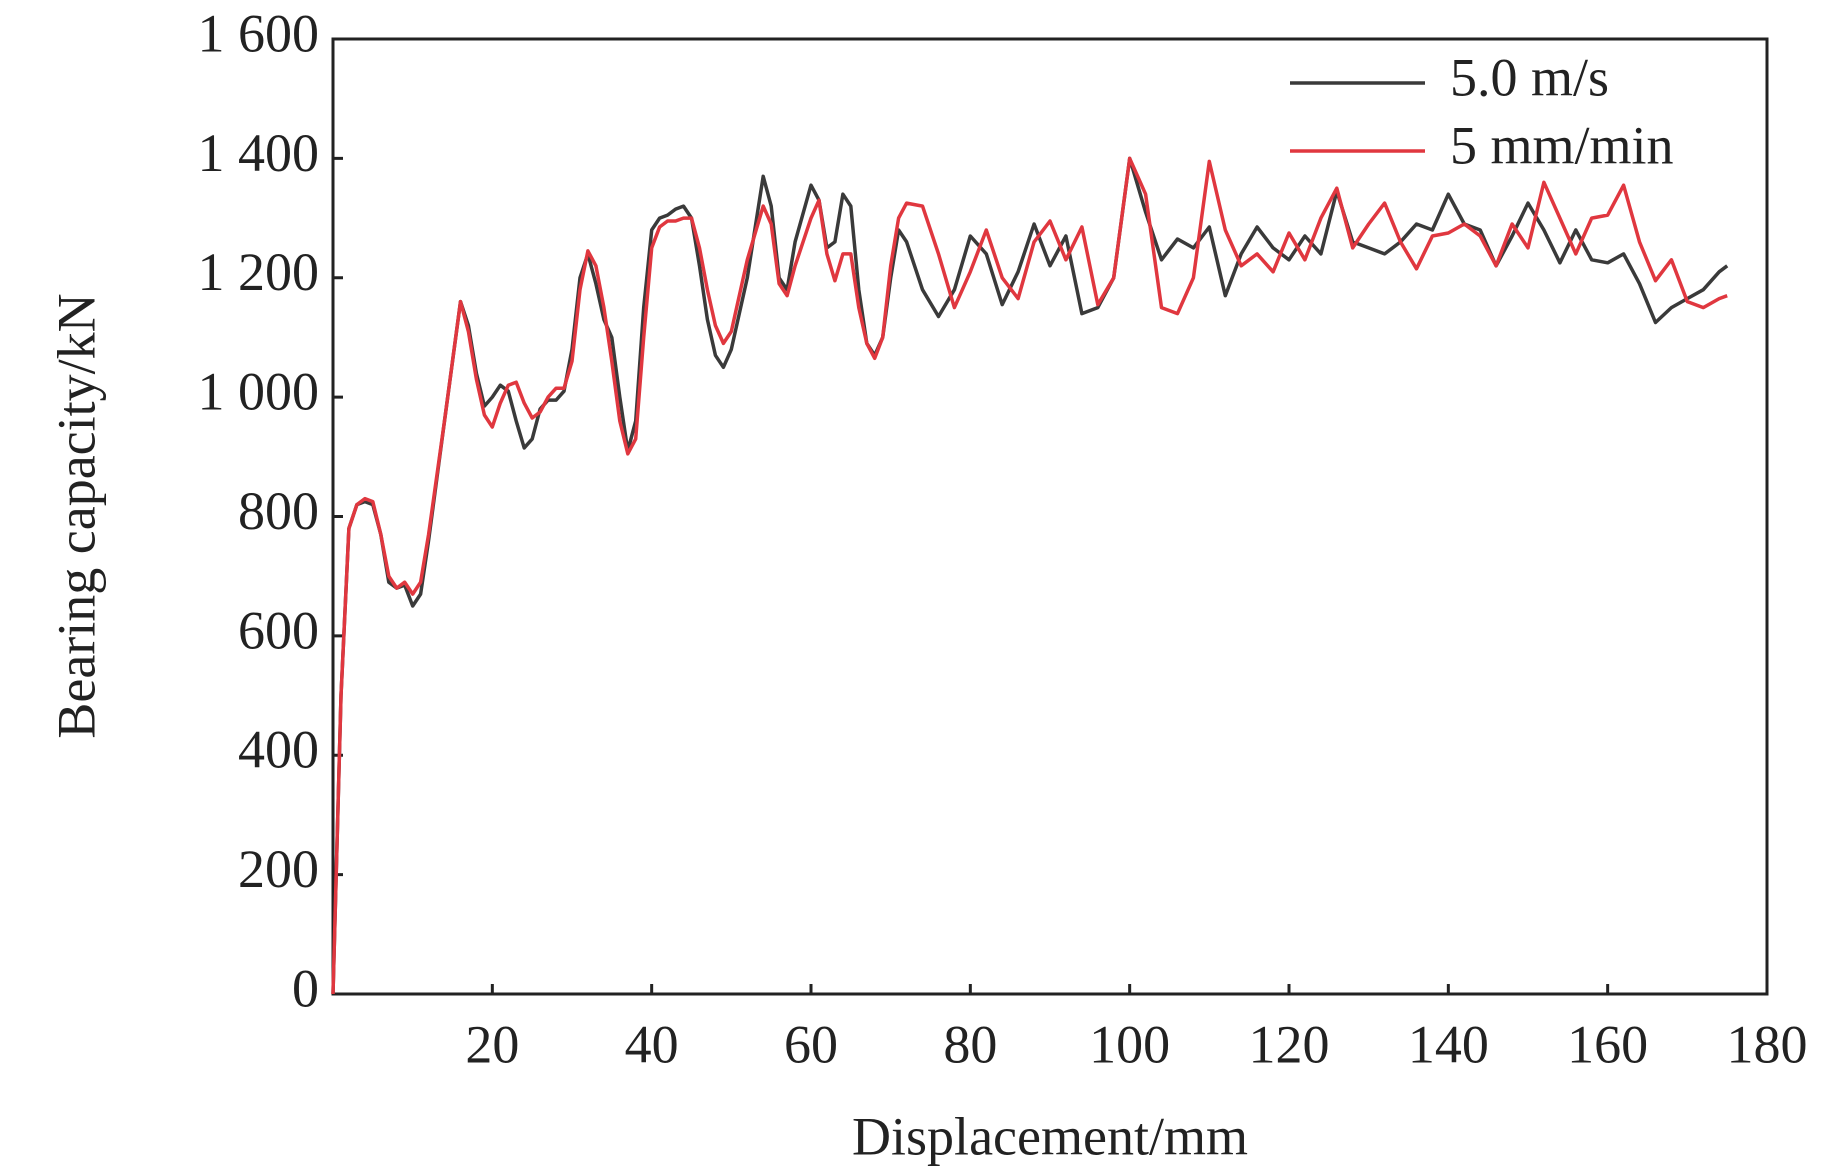  What do you see at coordinates (1767, 1044) in the screenshot?
I see `x-tick-label: 180` at bounding box center [1767, 1044].